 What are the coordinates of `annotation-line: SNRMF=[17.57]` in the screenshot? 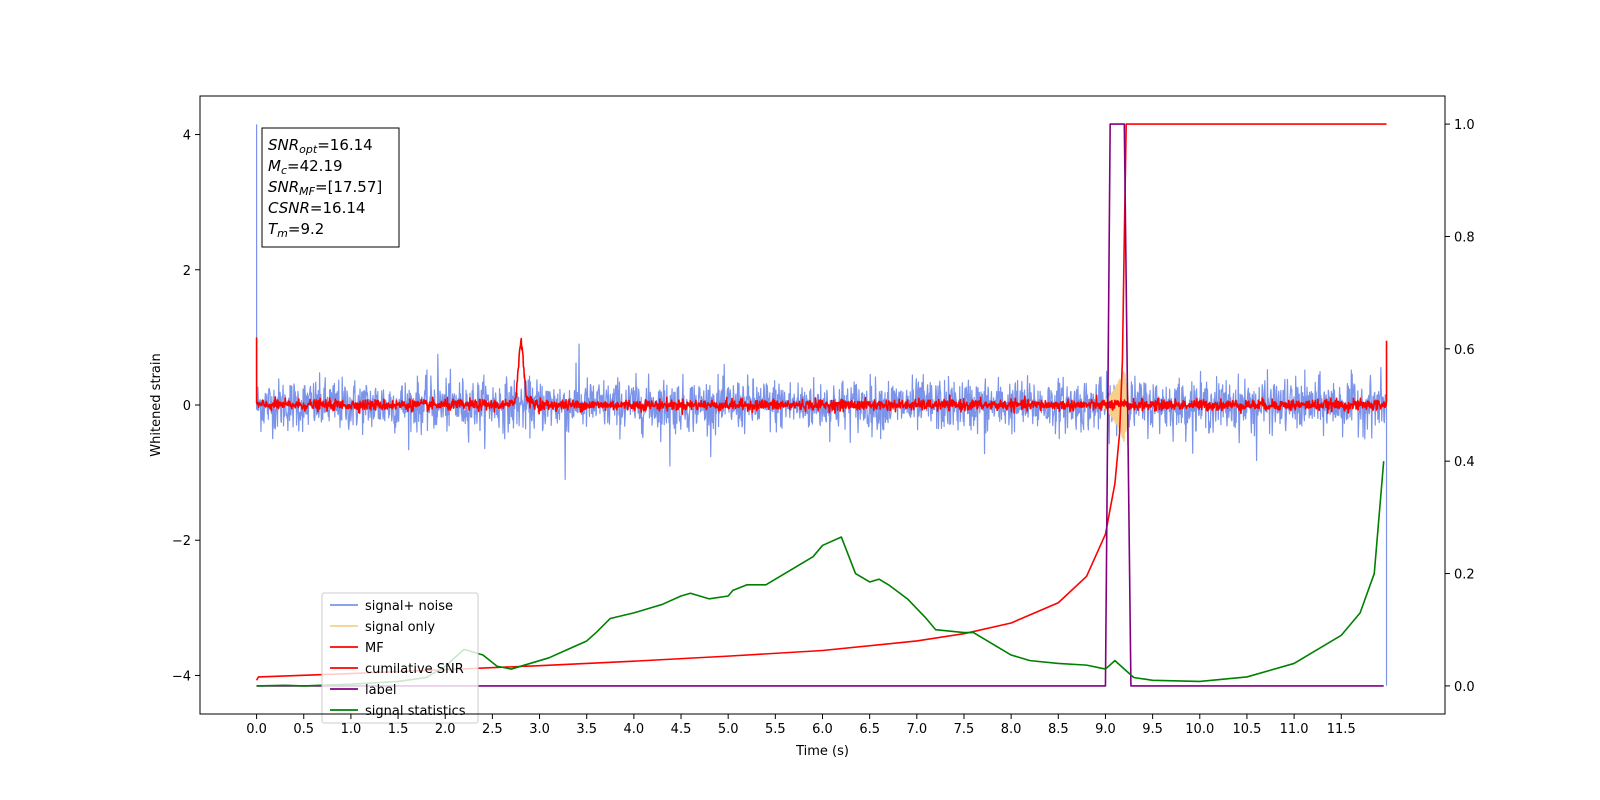 It's located at (325, 188).